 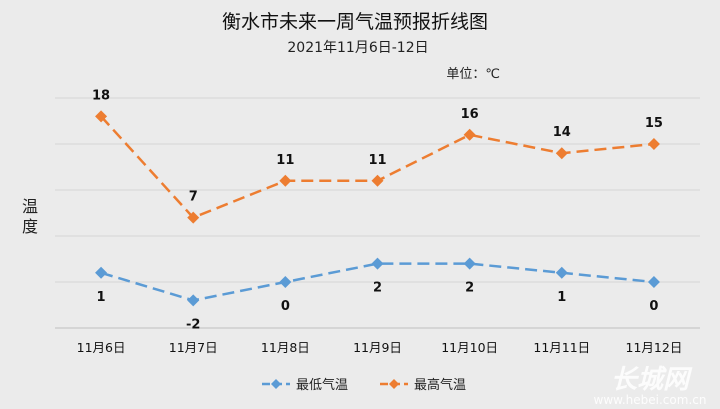 I want to click on y-axis-label-char-2: 度, so click(x=30, y=226).